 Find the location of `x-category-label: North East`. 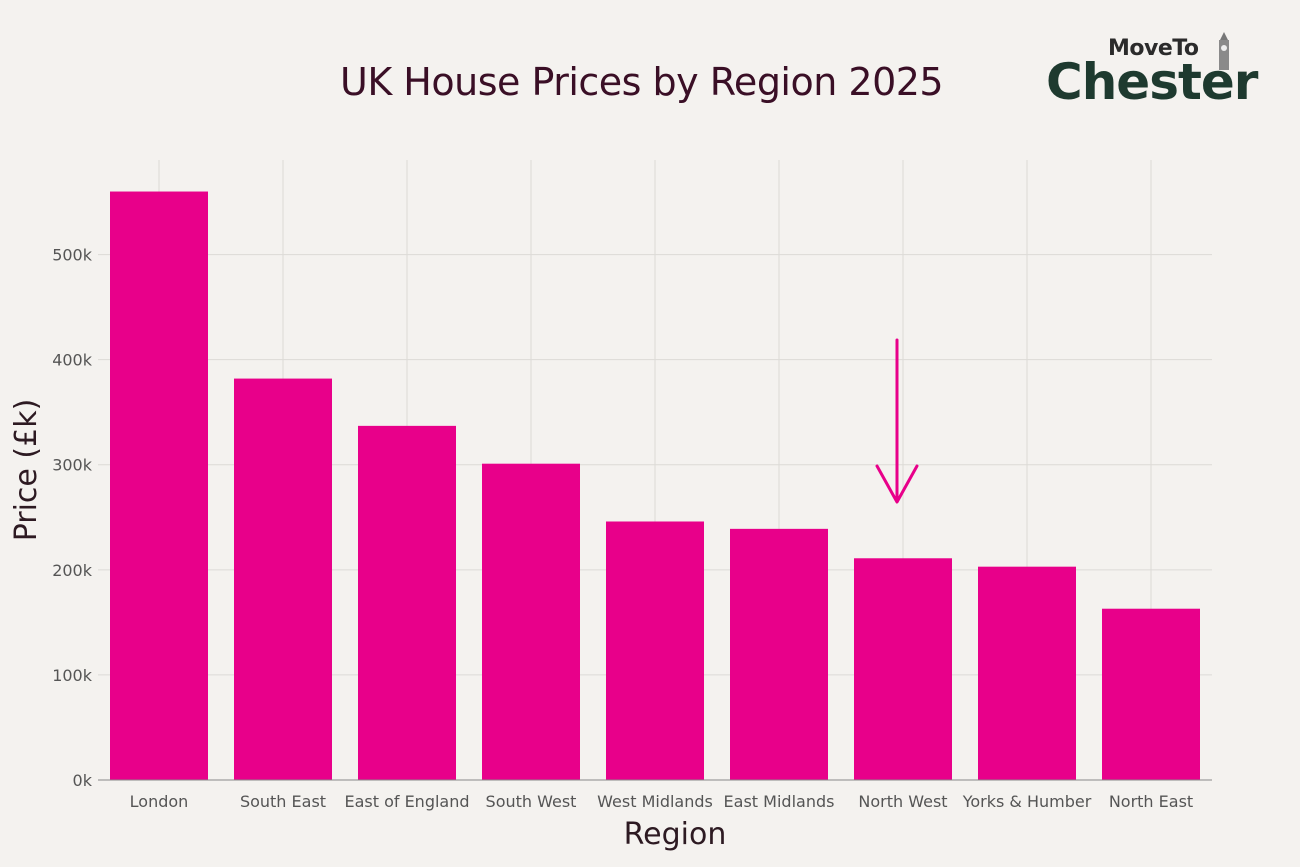

x-category-label: North East is located at coordinates (1151, 801).